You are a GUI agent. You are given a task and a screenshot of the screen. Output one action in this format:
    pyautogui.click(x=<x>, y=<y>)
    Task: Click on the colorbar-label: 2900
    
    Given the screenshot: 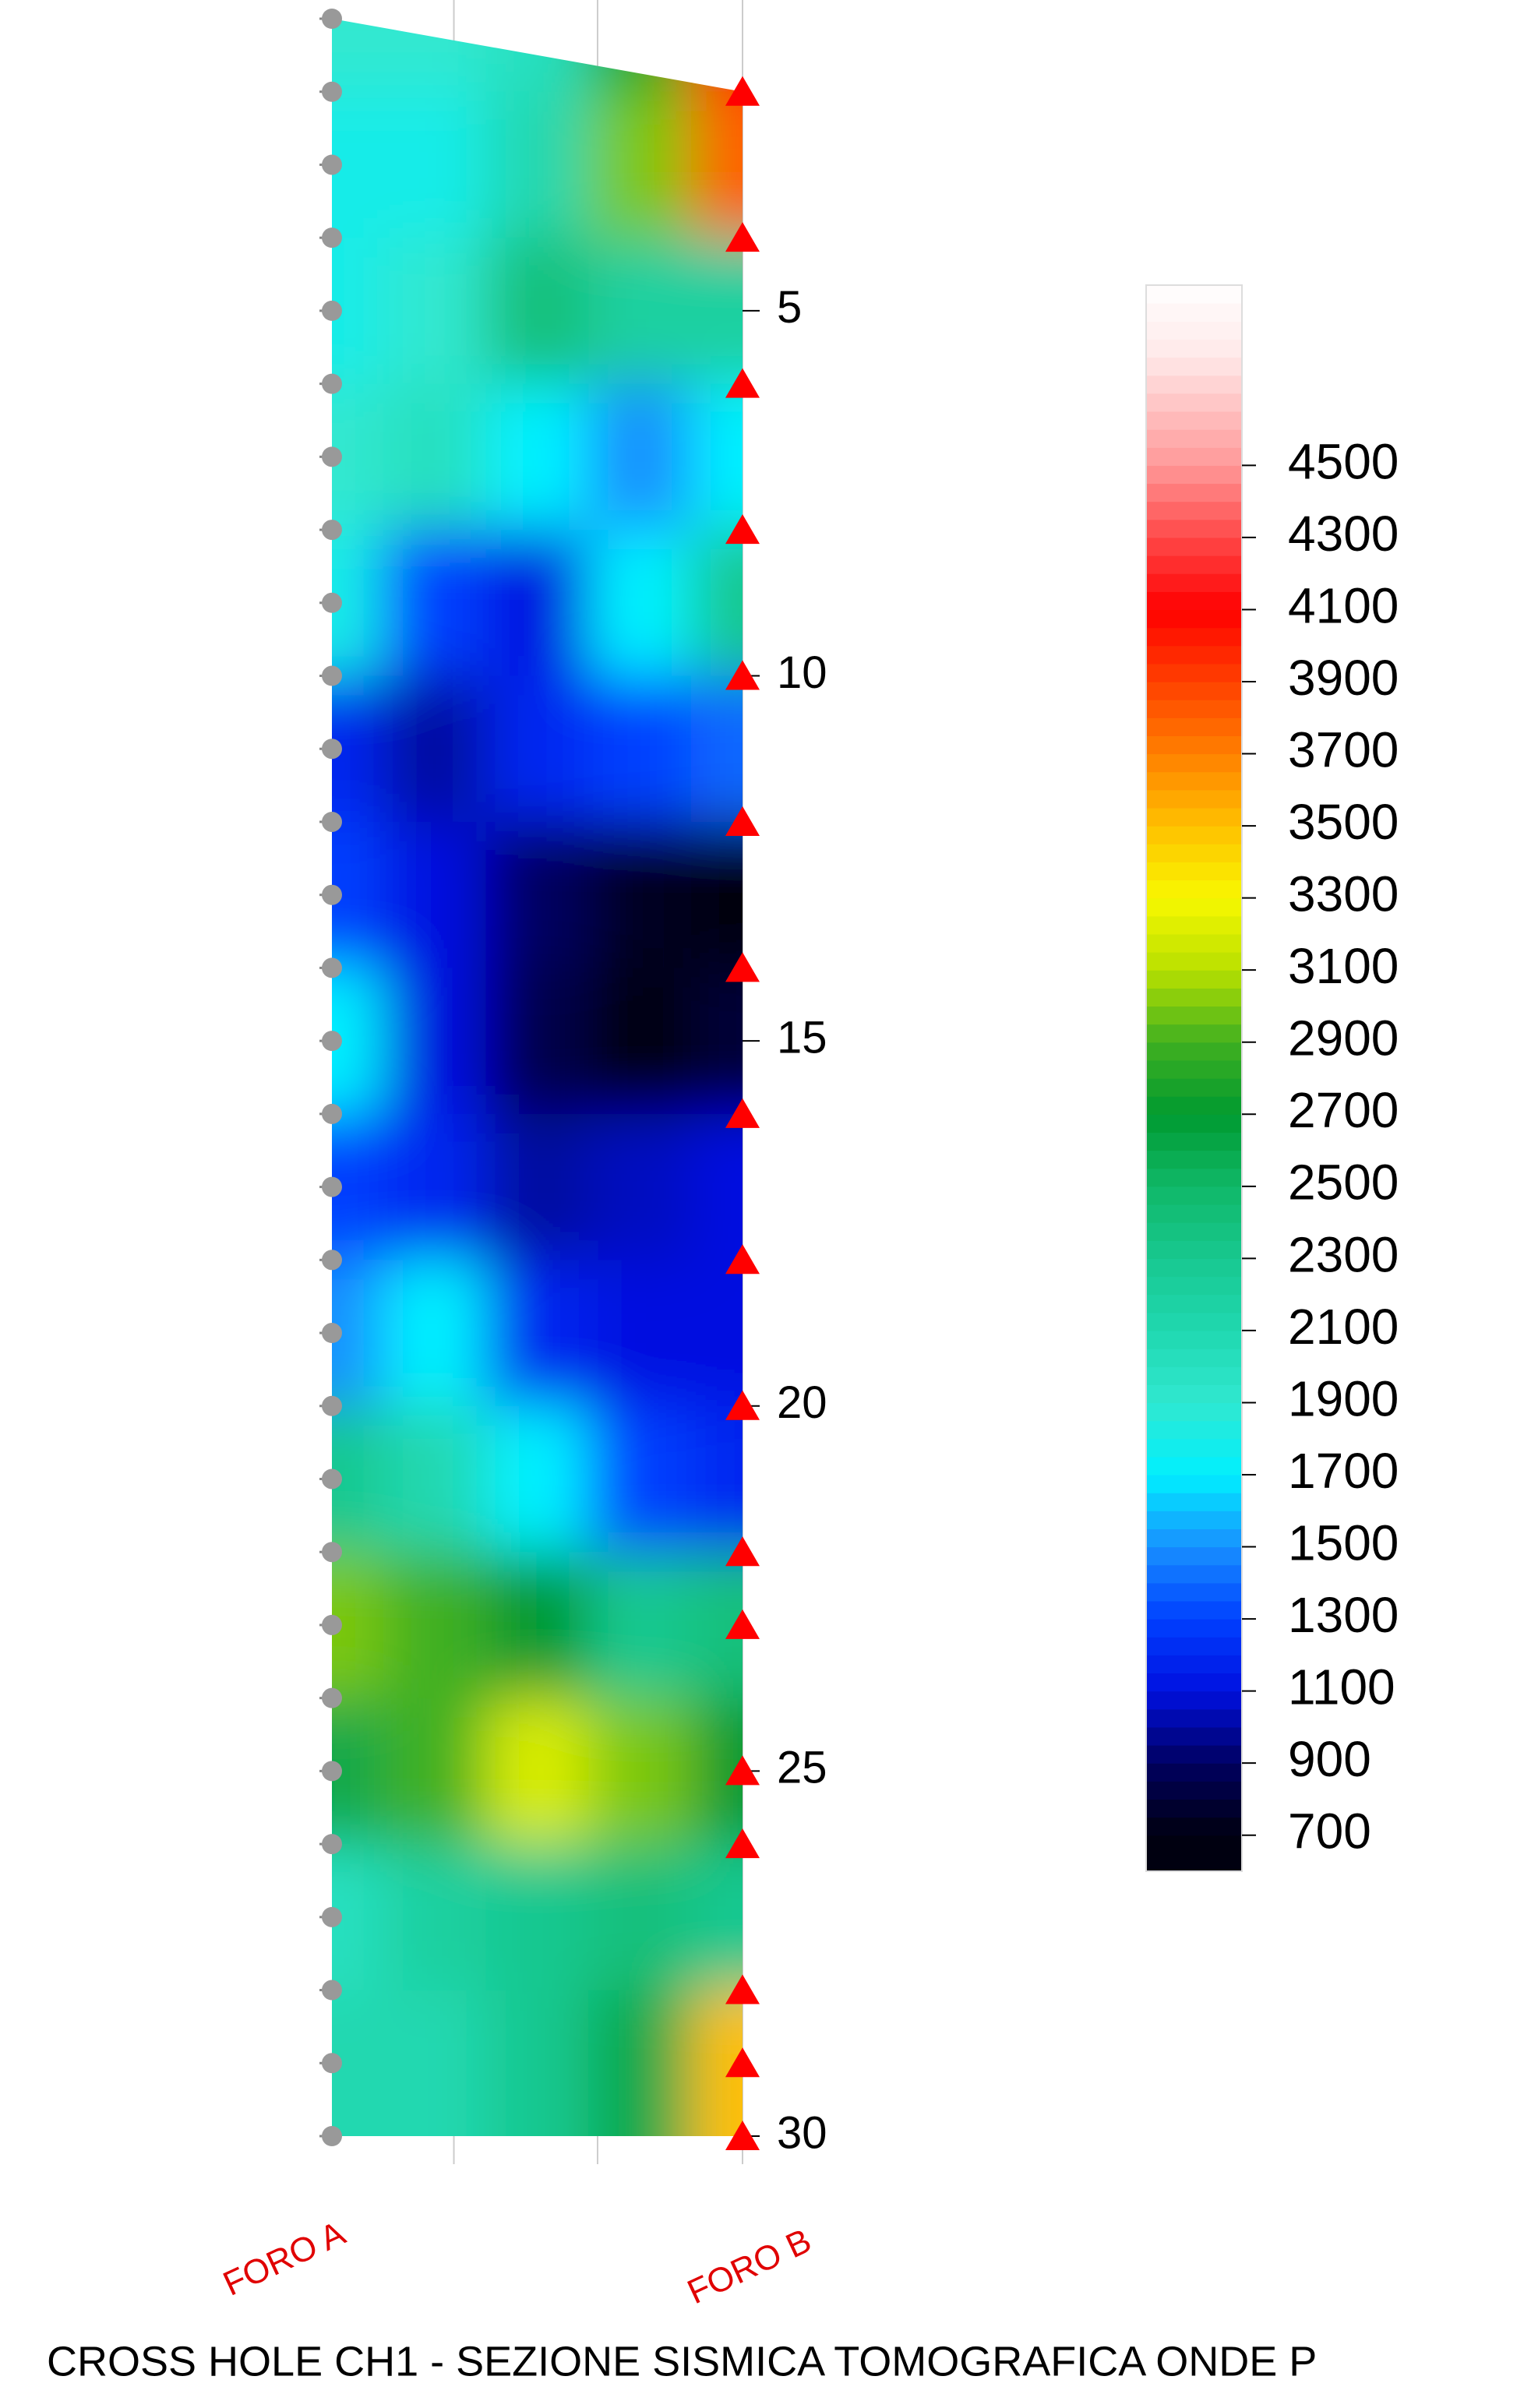 What is the action you would take?
    pyautogui.click(x=1343, y=1038)
    